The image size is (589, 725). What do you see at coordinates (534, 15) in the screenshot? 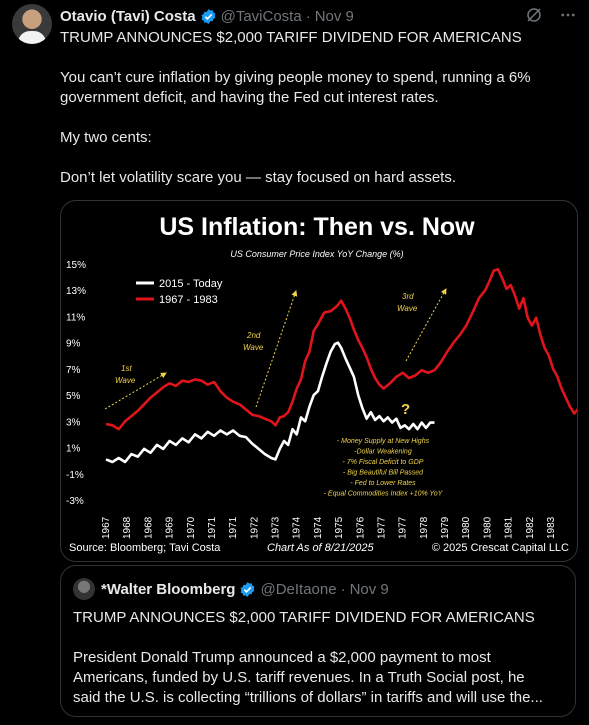
I see `grok-icon` at bounding box center [534, 15].